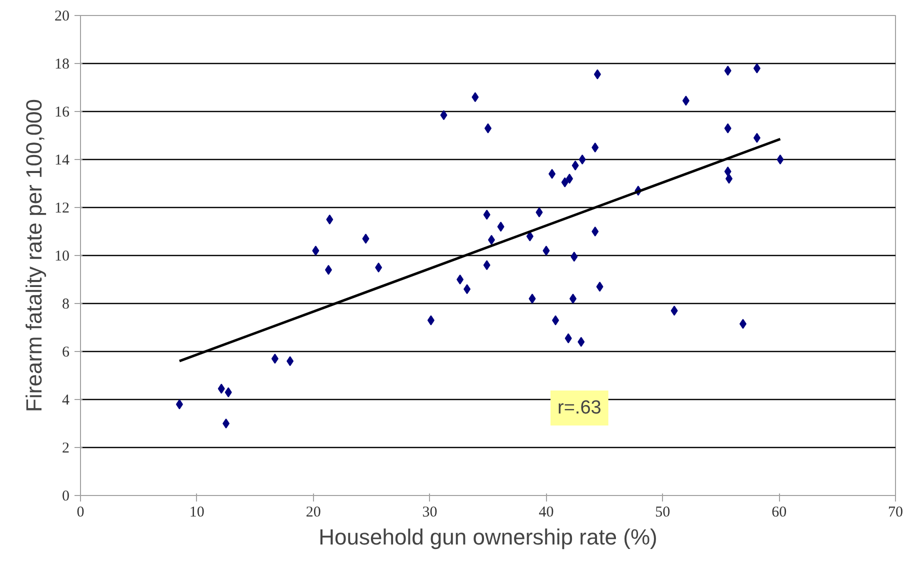  I want to click on x-tick-label: 40, so click(546, 512).